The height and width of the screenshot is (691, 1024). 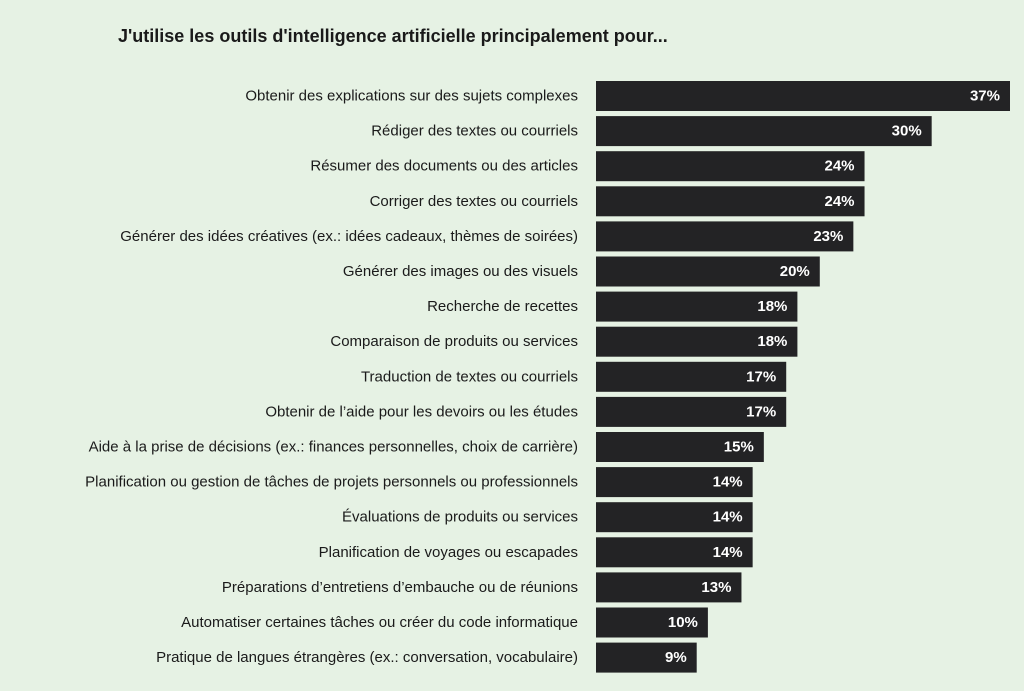 I want to click on category-label: Planification de voyages ou escapades, so click(x=448, y=552).